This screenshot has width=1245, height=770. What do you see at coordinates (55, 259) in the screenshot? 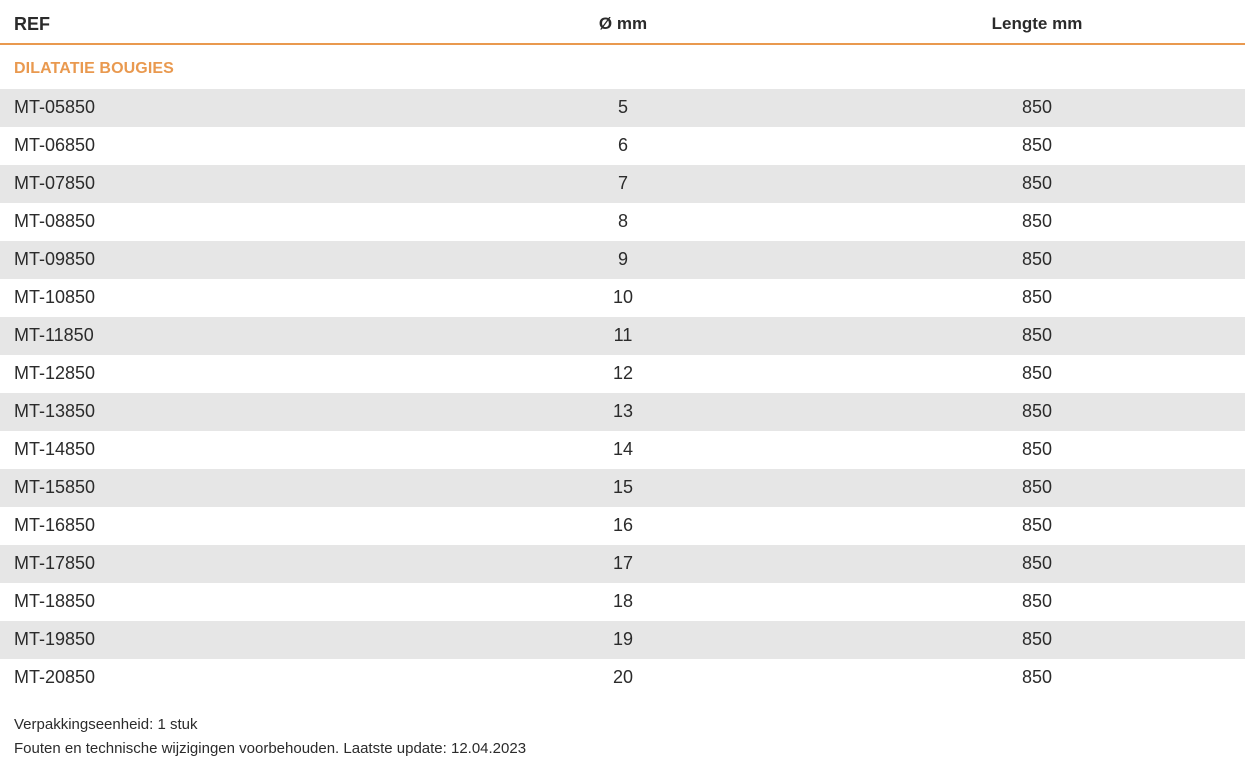
I see `cell-ref: MT-09850` at bounding box center [55, 259].